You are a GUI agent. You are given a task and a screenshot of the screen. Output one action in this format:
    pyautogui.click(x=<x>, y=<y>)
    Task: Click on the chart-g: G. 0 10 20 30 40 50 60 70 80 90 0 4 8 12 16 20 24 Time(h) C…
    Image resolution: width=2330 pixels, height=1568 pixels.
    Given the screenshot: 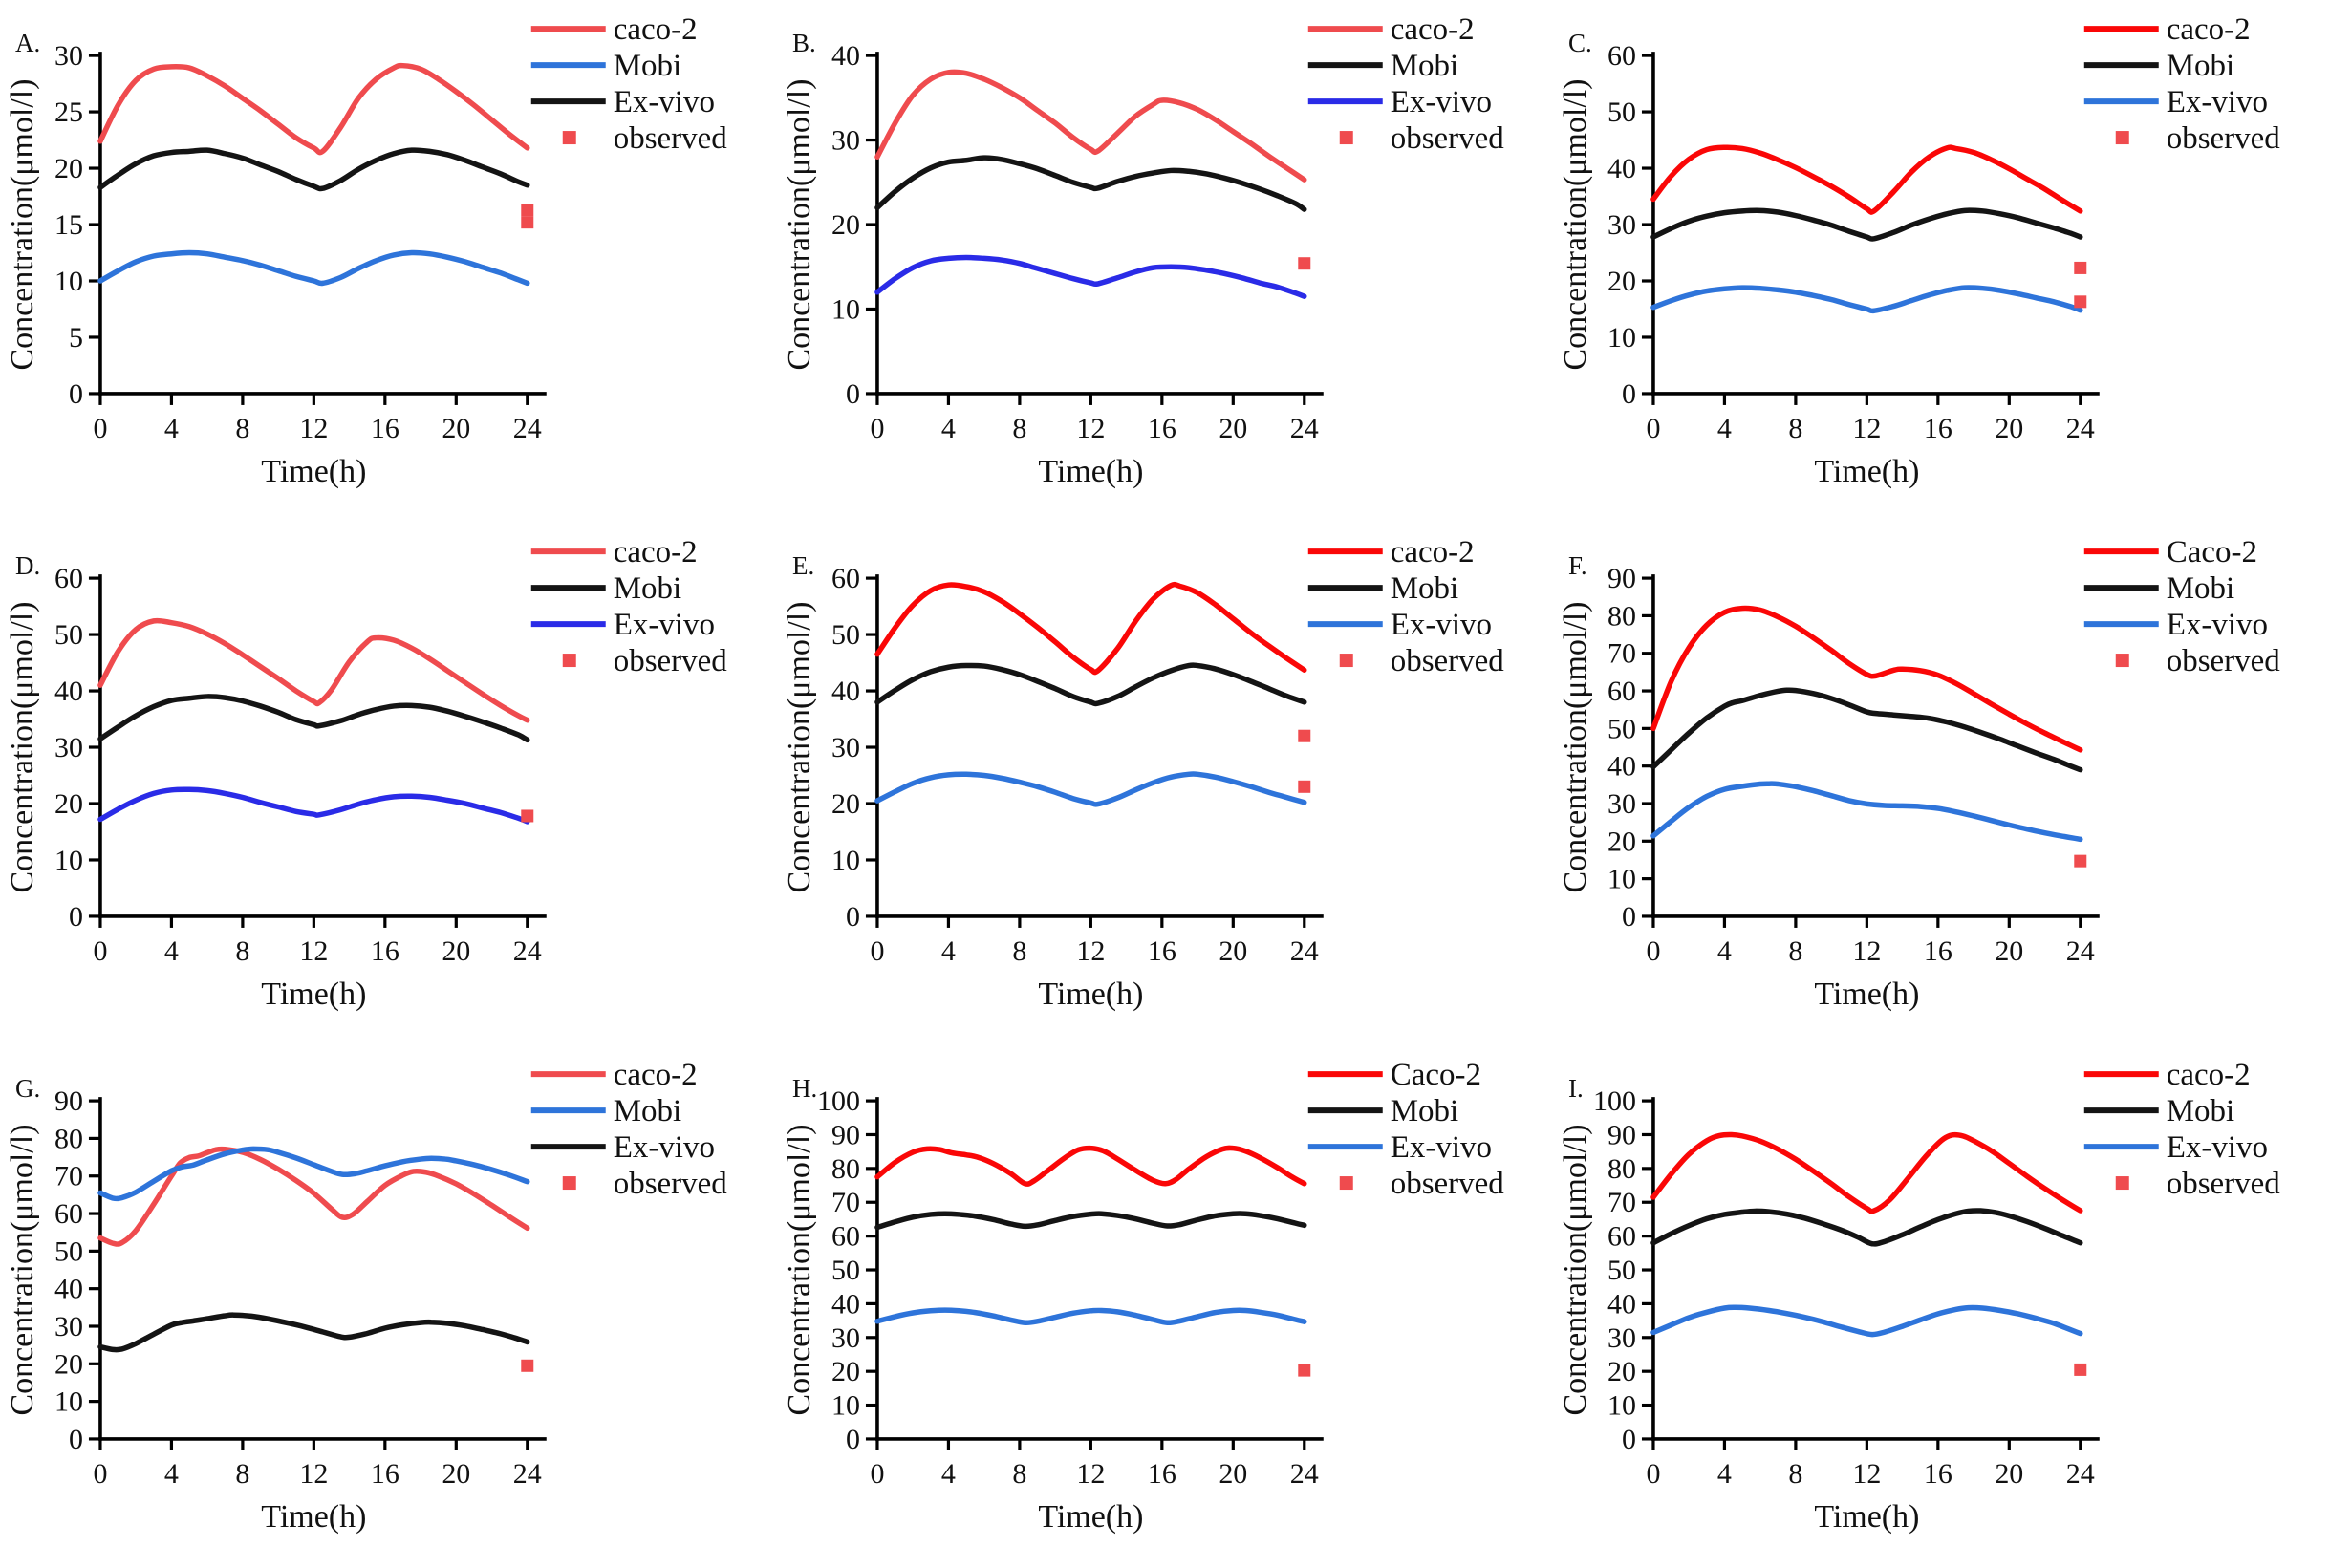 What is the action you would take?
    pyautogui.click(x=366, y=1297)
    